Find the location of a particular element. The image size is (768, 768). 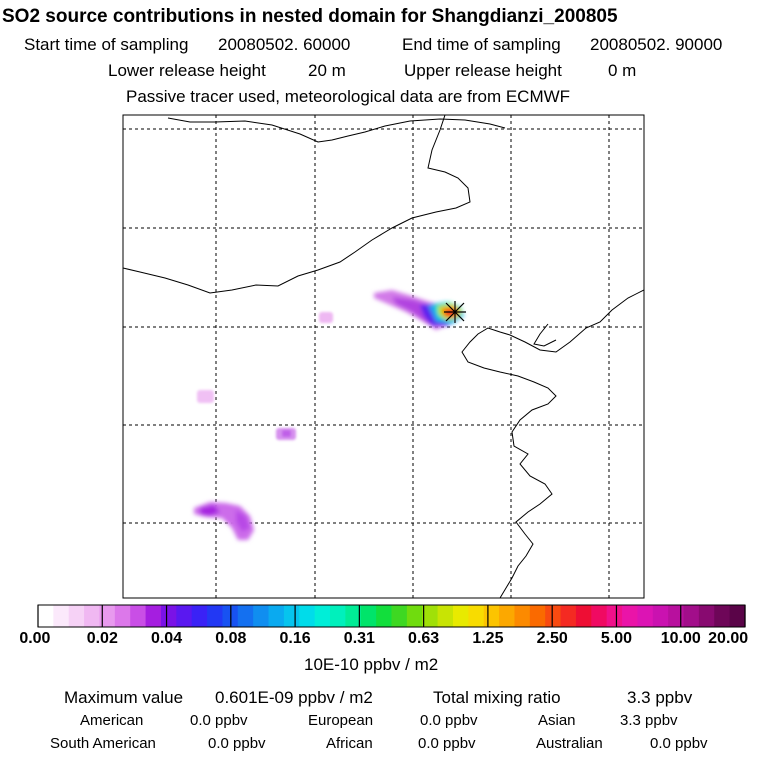

colorbar-tick-label: 0.04 is located at coordinates (166, 638).